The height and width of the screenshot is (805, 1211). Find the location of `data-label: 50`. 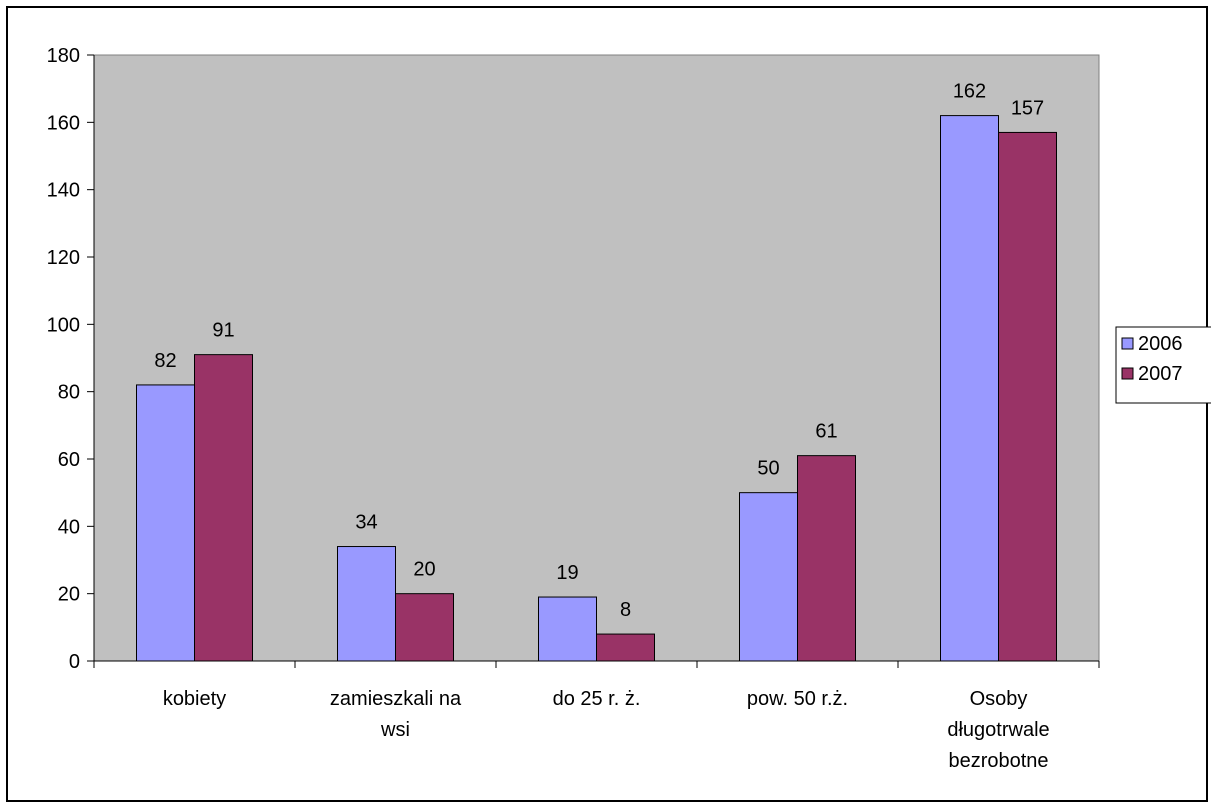

data-label: 50 is located at coordinates (768, 469).